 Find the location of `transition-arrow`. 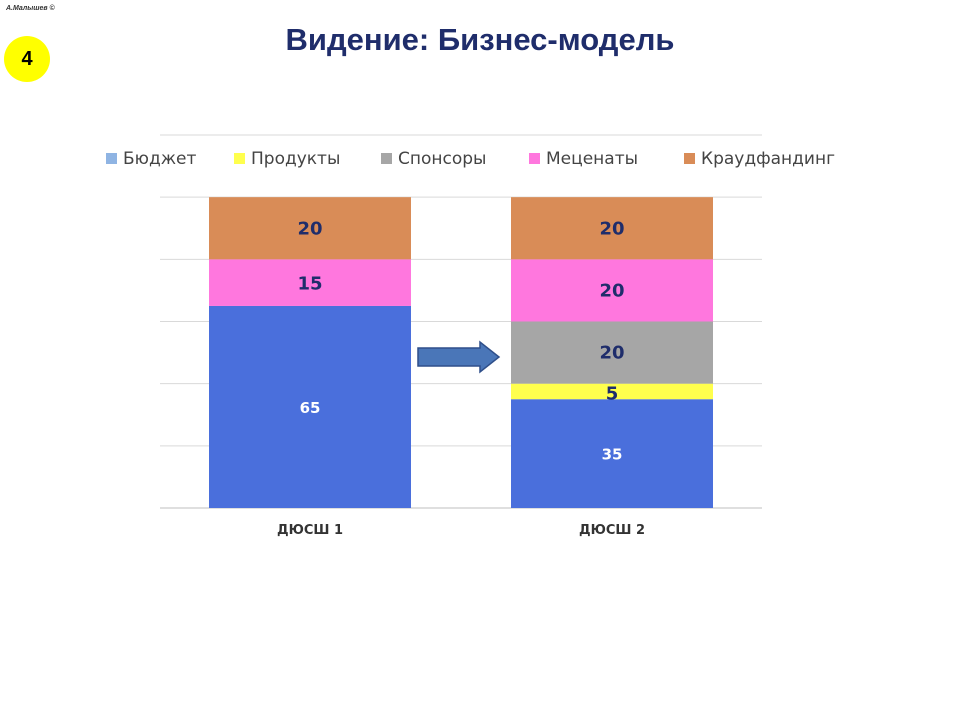

transition-arrow is located at coordinates (459, 357).